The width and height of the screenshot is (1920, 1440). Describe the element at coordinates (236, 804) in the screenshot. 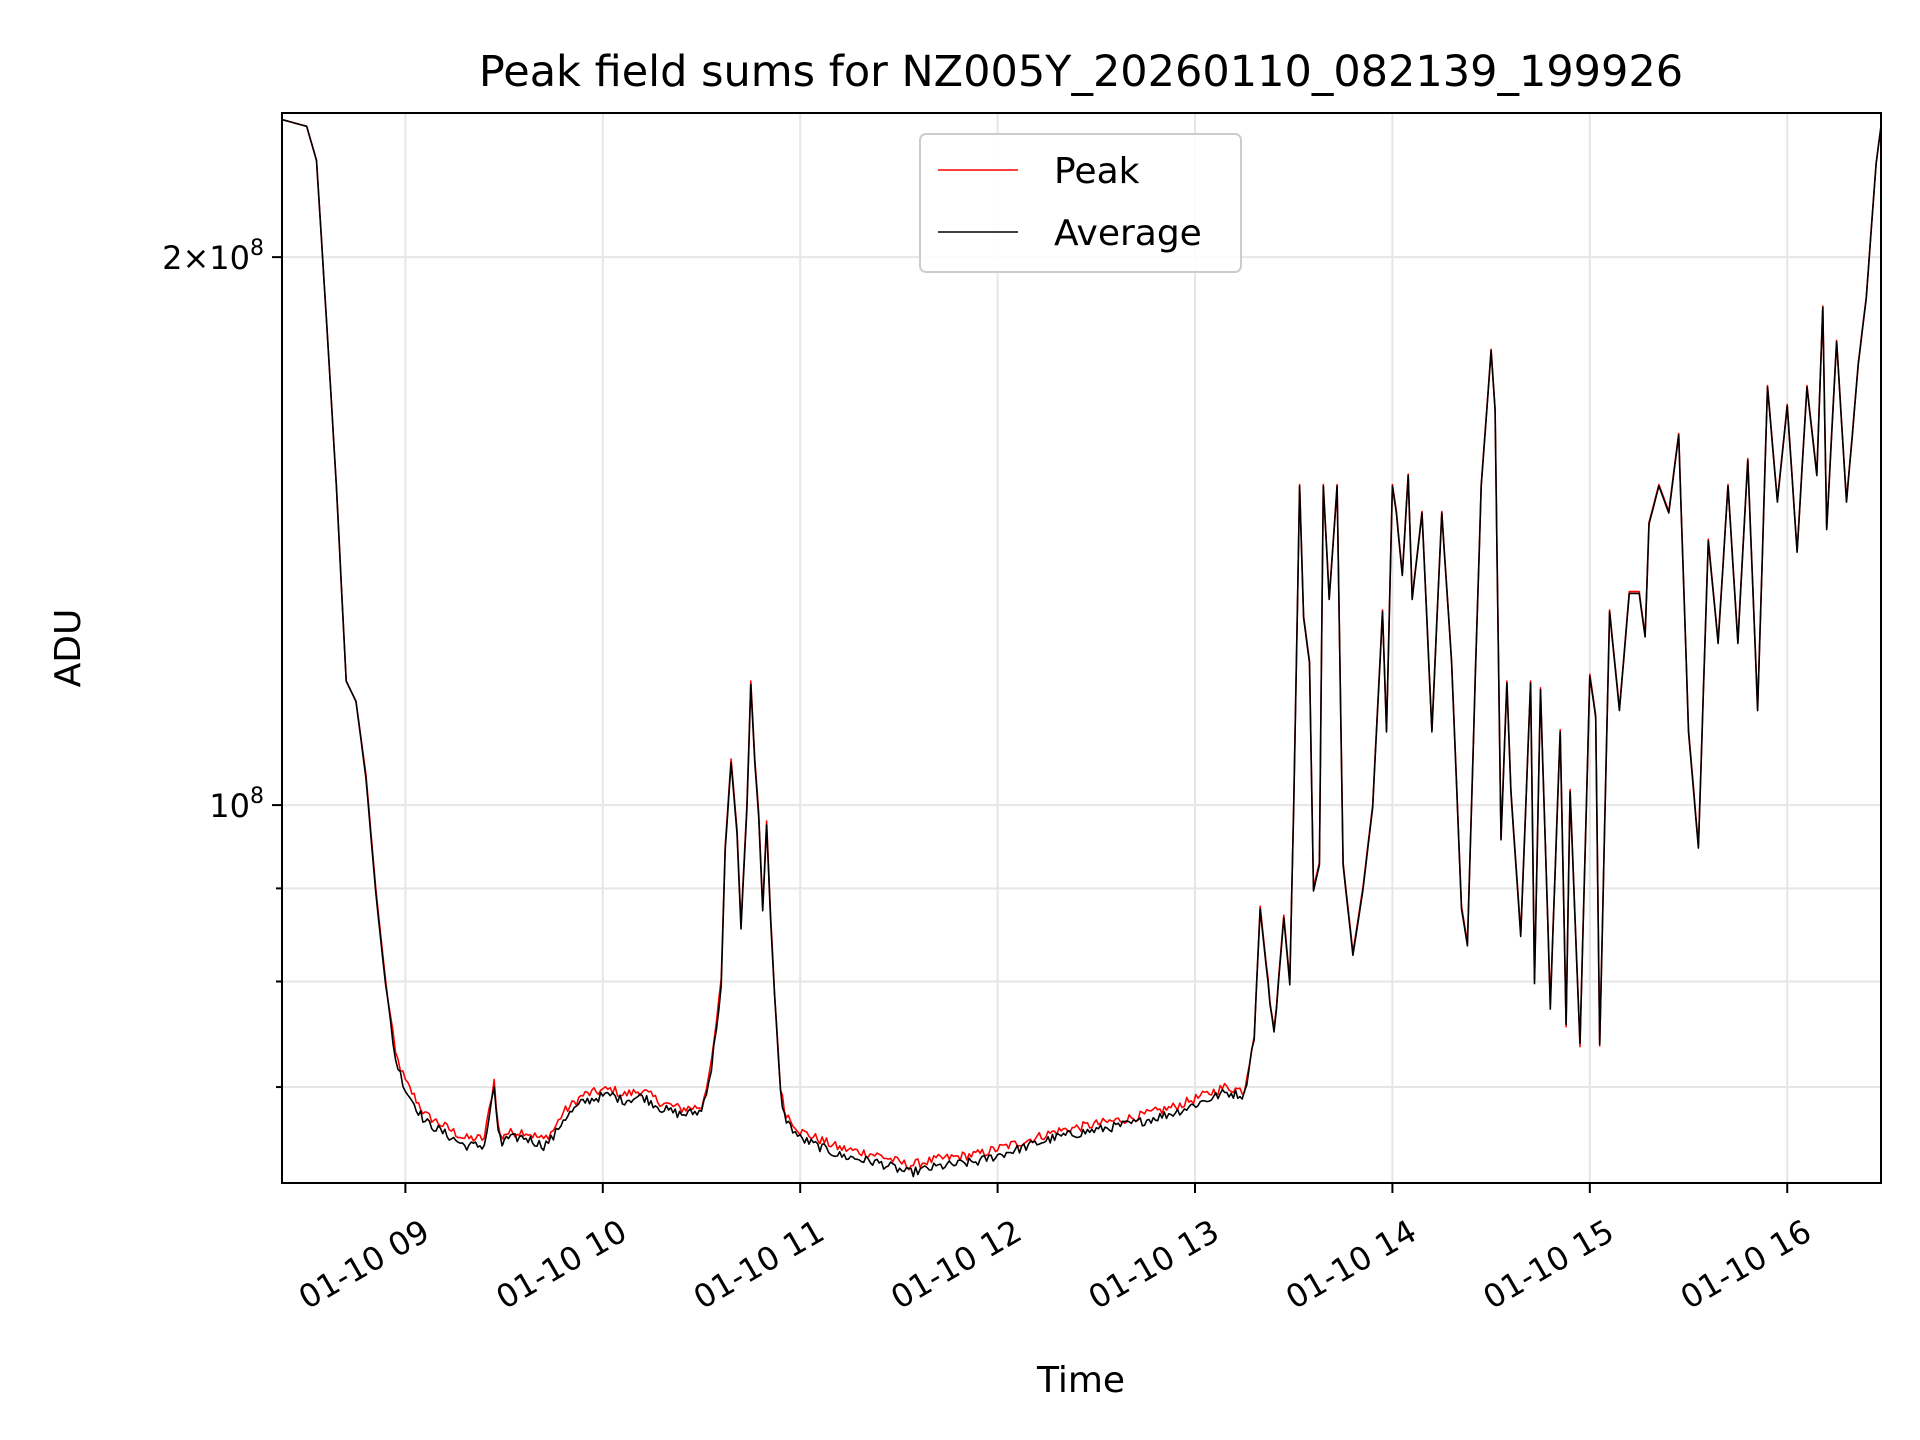

I see `y-tick-label: 108` at that location.